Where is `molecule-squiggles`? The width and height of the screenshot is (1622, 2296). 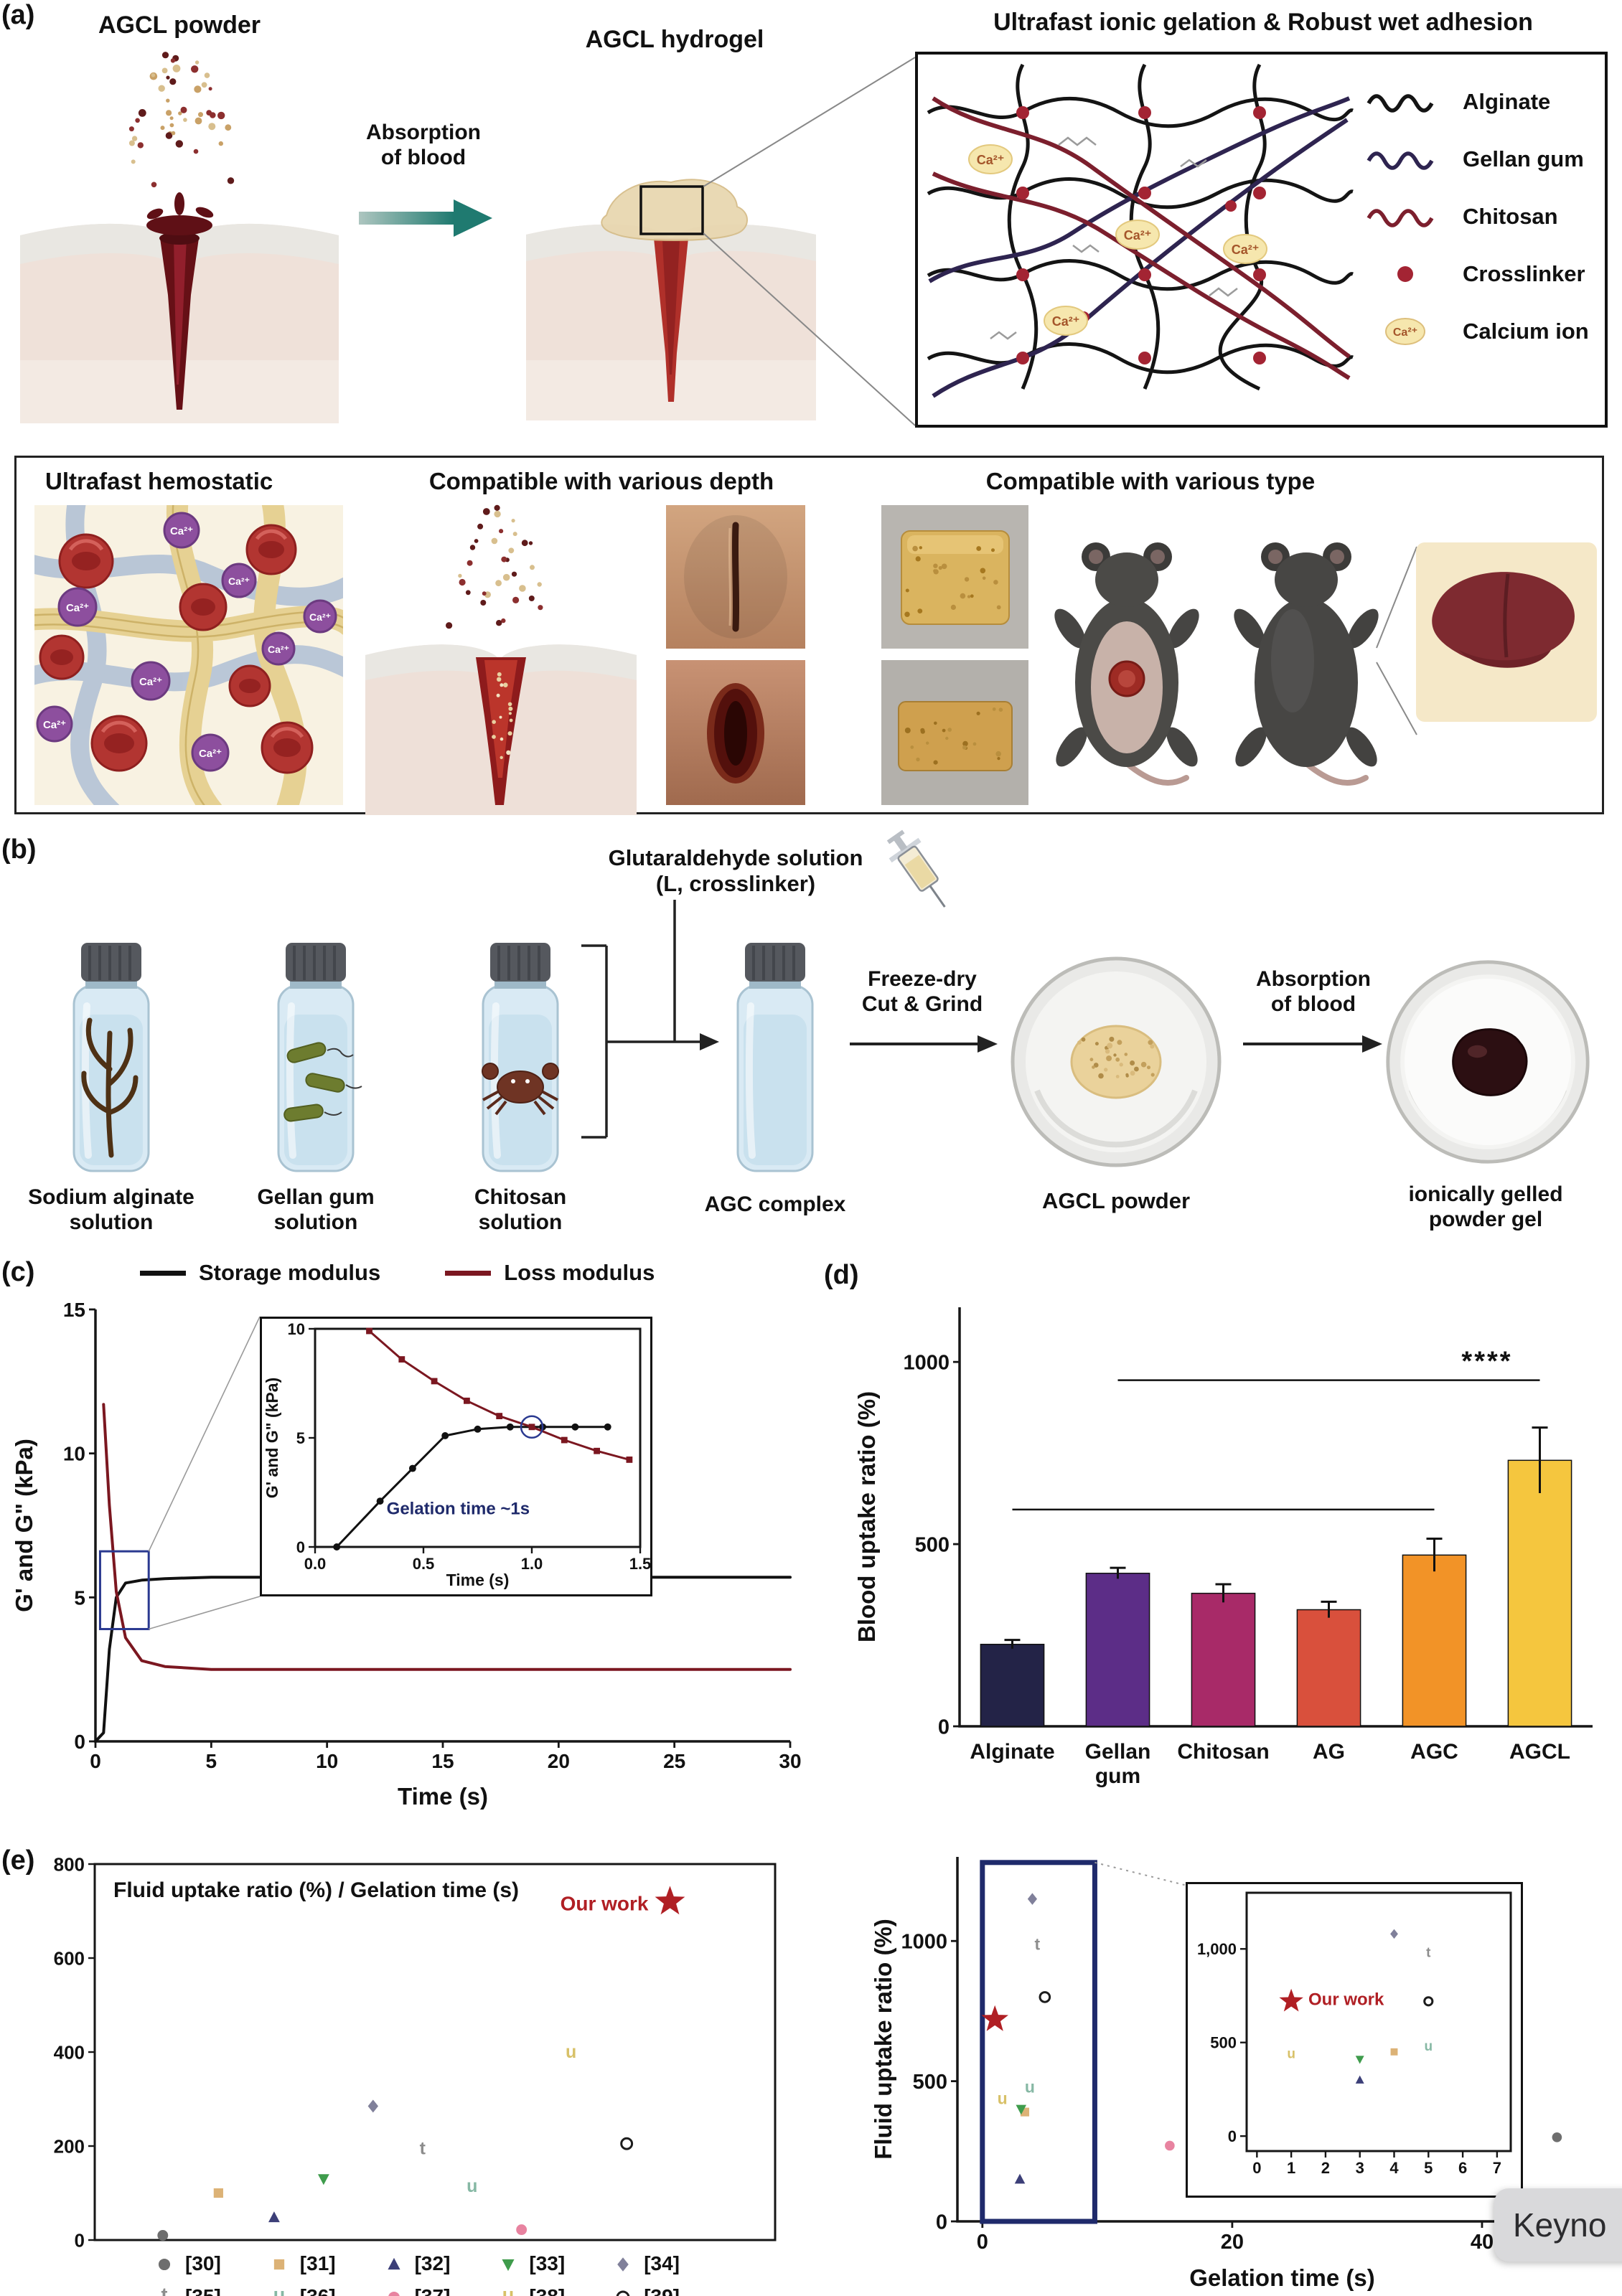
molecule-squiggles is located at coordinates (1114, 238).